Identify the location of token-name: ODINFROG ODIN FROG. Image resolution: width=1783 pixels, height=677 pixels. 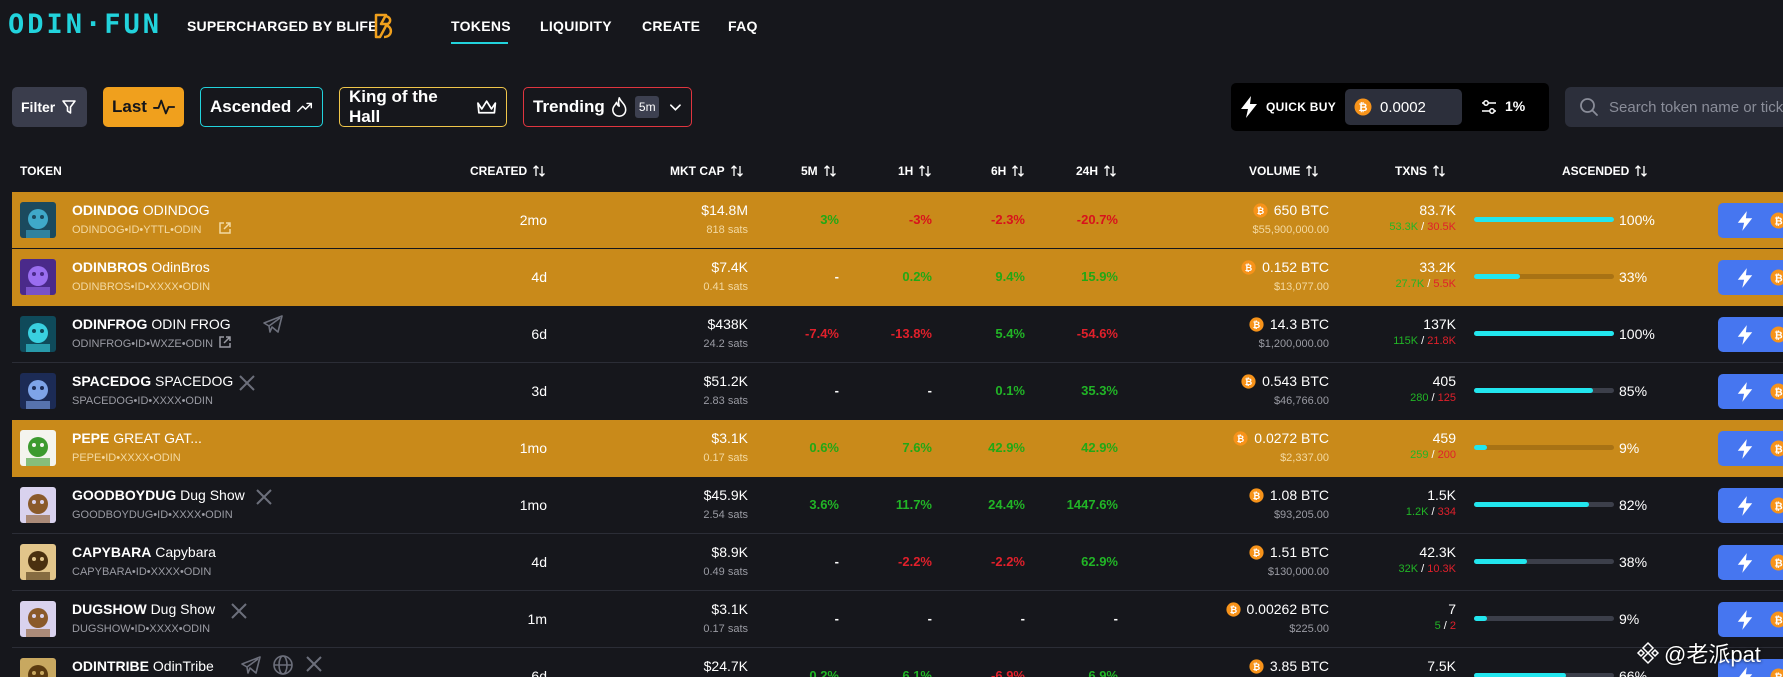
(151, 324).